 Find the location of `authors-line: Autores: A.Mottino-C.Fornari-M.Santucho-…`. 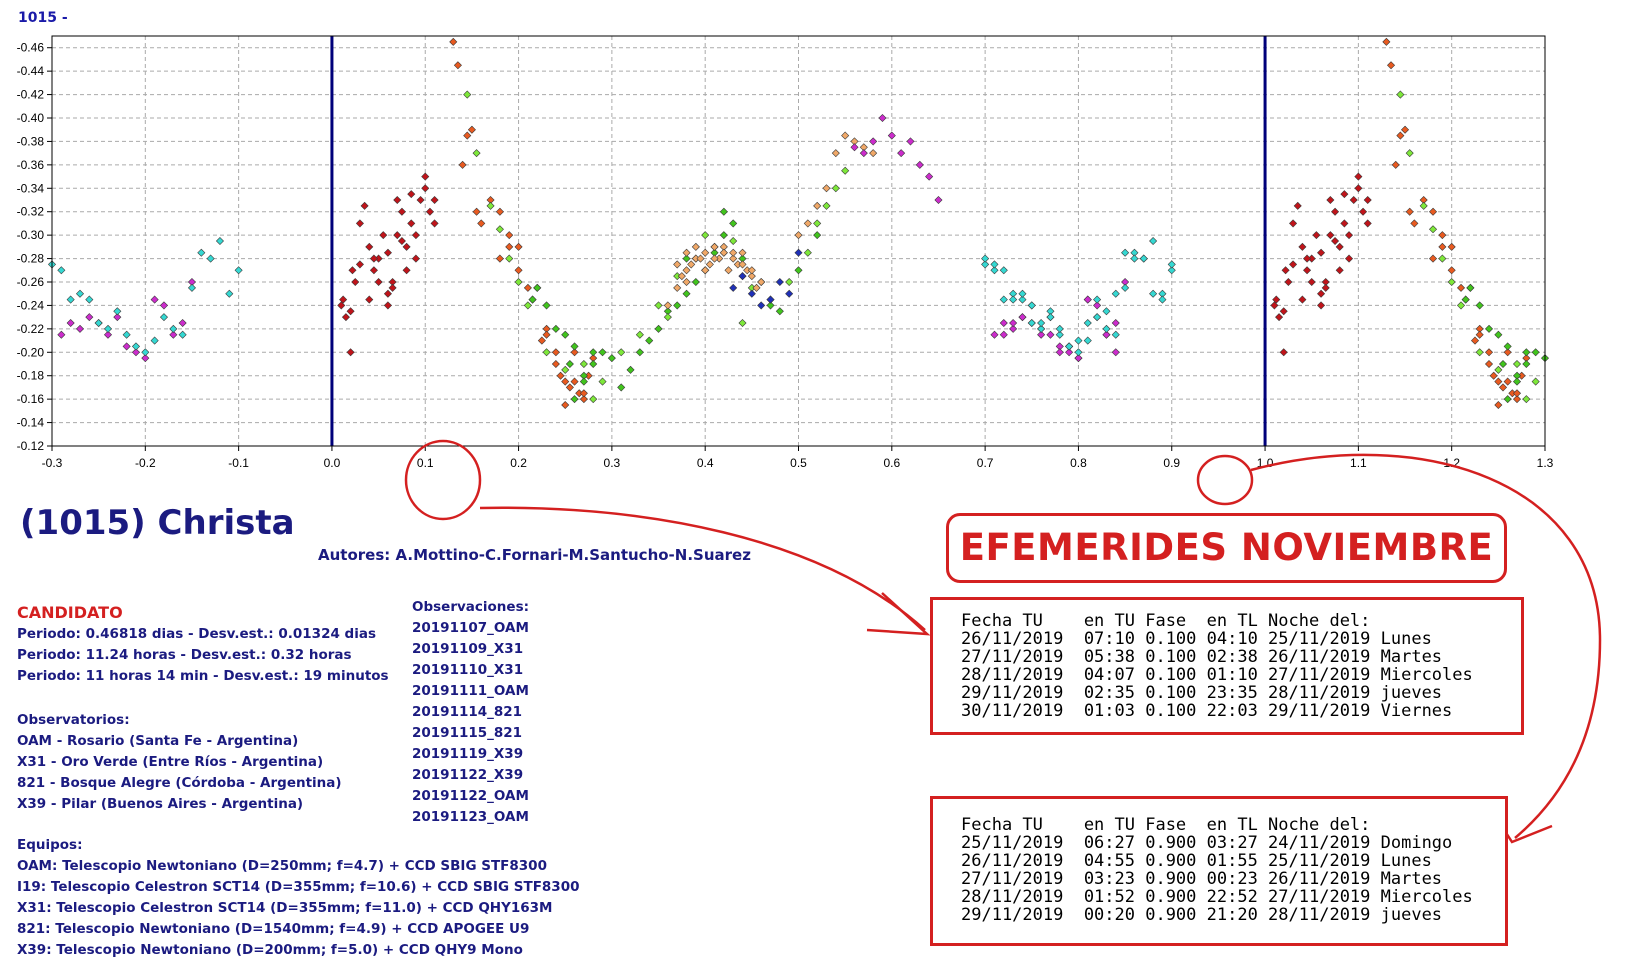

authors-line: Autores: A.Mottino-C.Fornari-M.Santucho-… is located at coordinates (534, 555).